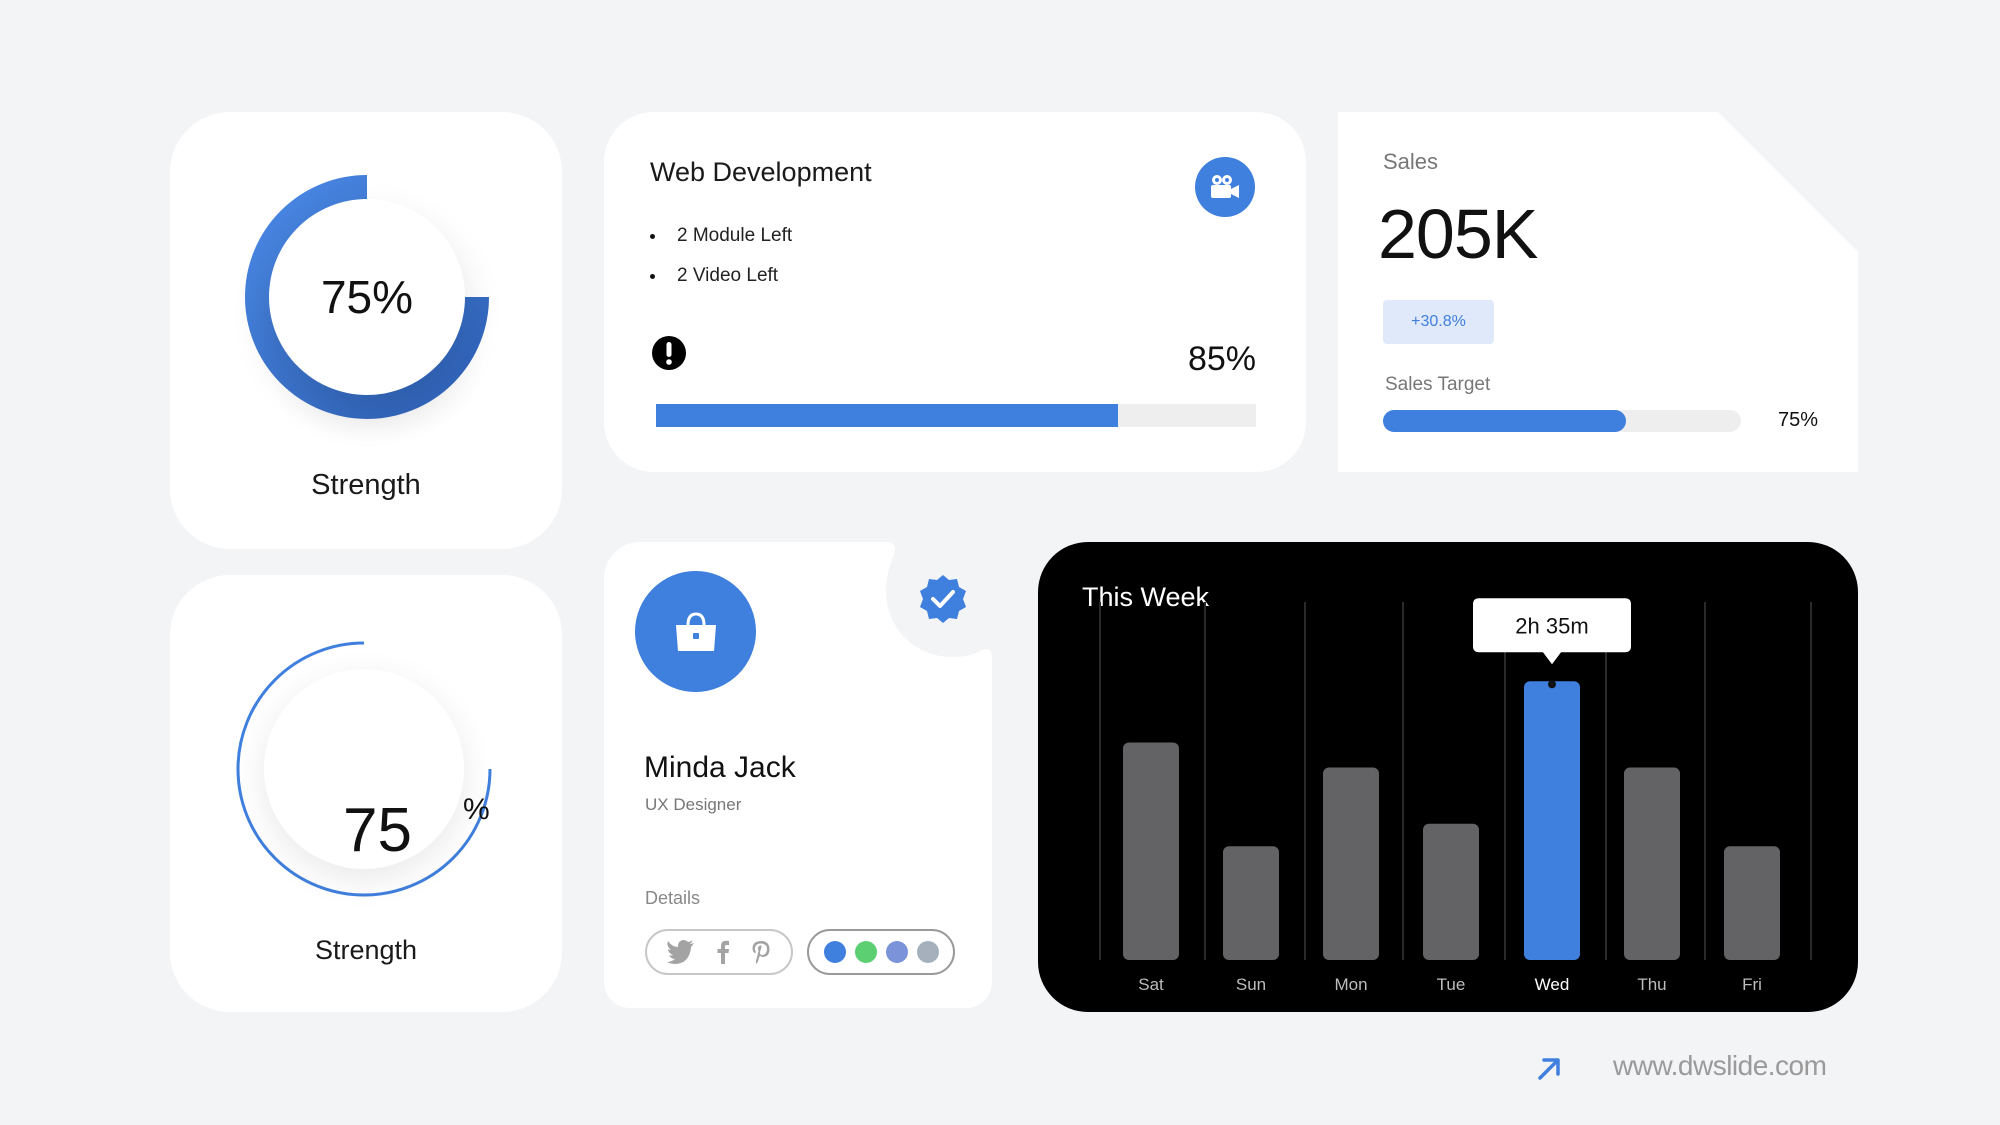 The image size is (2000, 1125). Describe the element at coordinates (366, 950) in the screenshot. I see `strength-label-2: Strength` at that location.